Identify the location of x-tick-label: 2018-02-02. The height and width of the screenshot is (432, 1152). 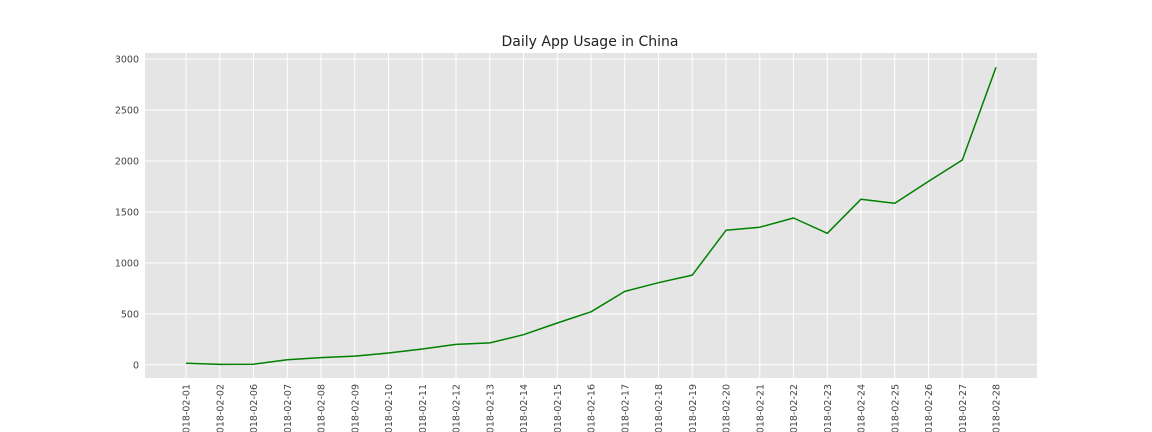
(220, 408).